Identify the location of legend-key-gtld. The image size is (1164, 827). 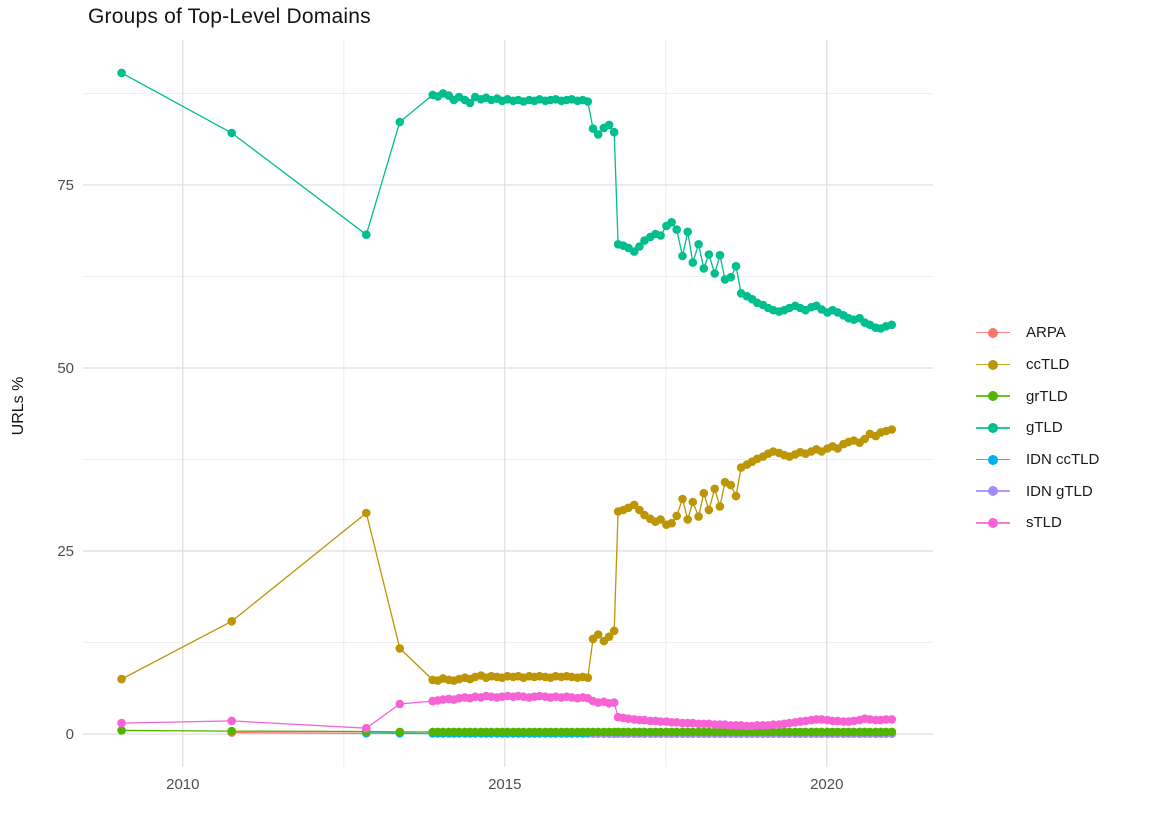
(993, 428).